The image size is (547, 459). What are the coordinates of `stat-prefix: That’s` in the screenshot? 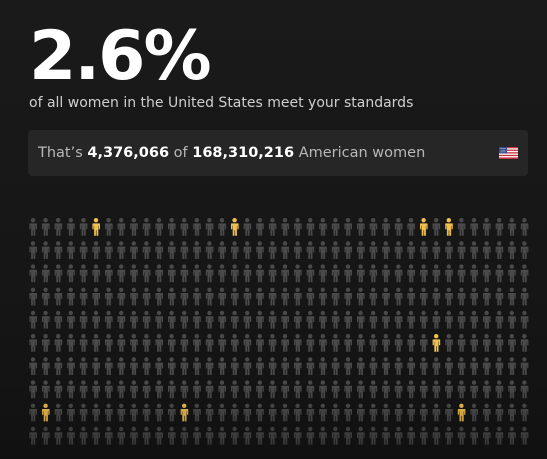 It's located at (60, 153).